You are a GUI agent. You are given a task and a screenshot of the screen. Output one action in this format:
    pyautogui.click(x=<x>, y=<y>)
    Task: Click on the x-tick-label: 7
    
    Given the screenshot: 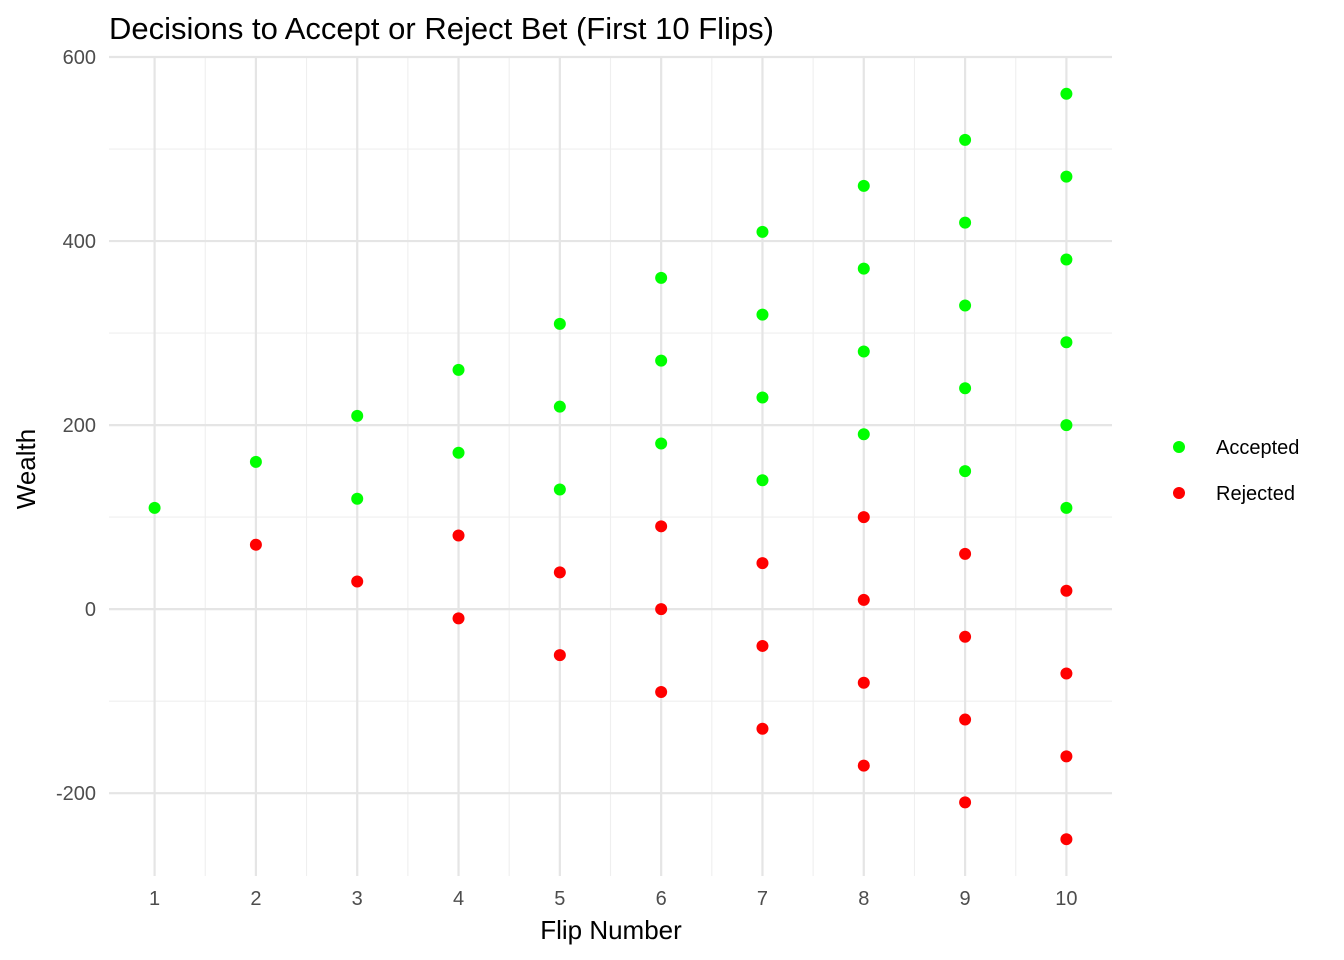 What is the action you would take?
    pyautogui.click(x=762, y=899)
    